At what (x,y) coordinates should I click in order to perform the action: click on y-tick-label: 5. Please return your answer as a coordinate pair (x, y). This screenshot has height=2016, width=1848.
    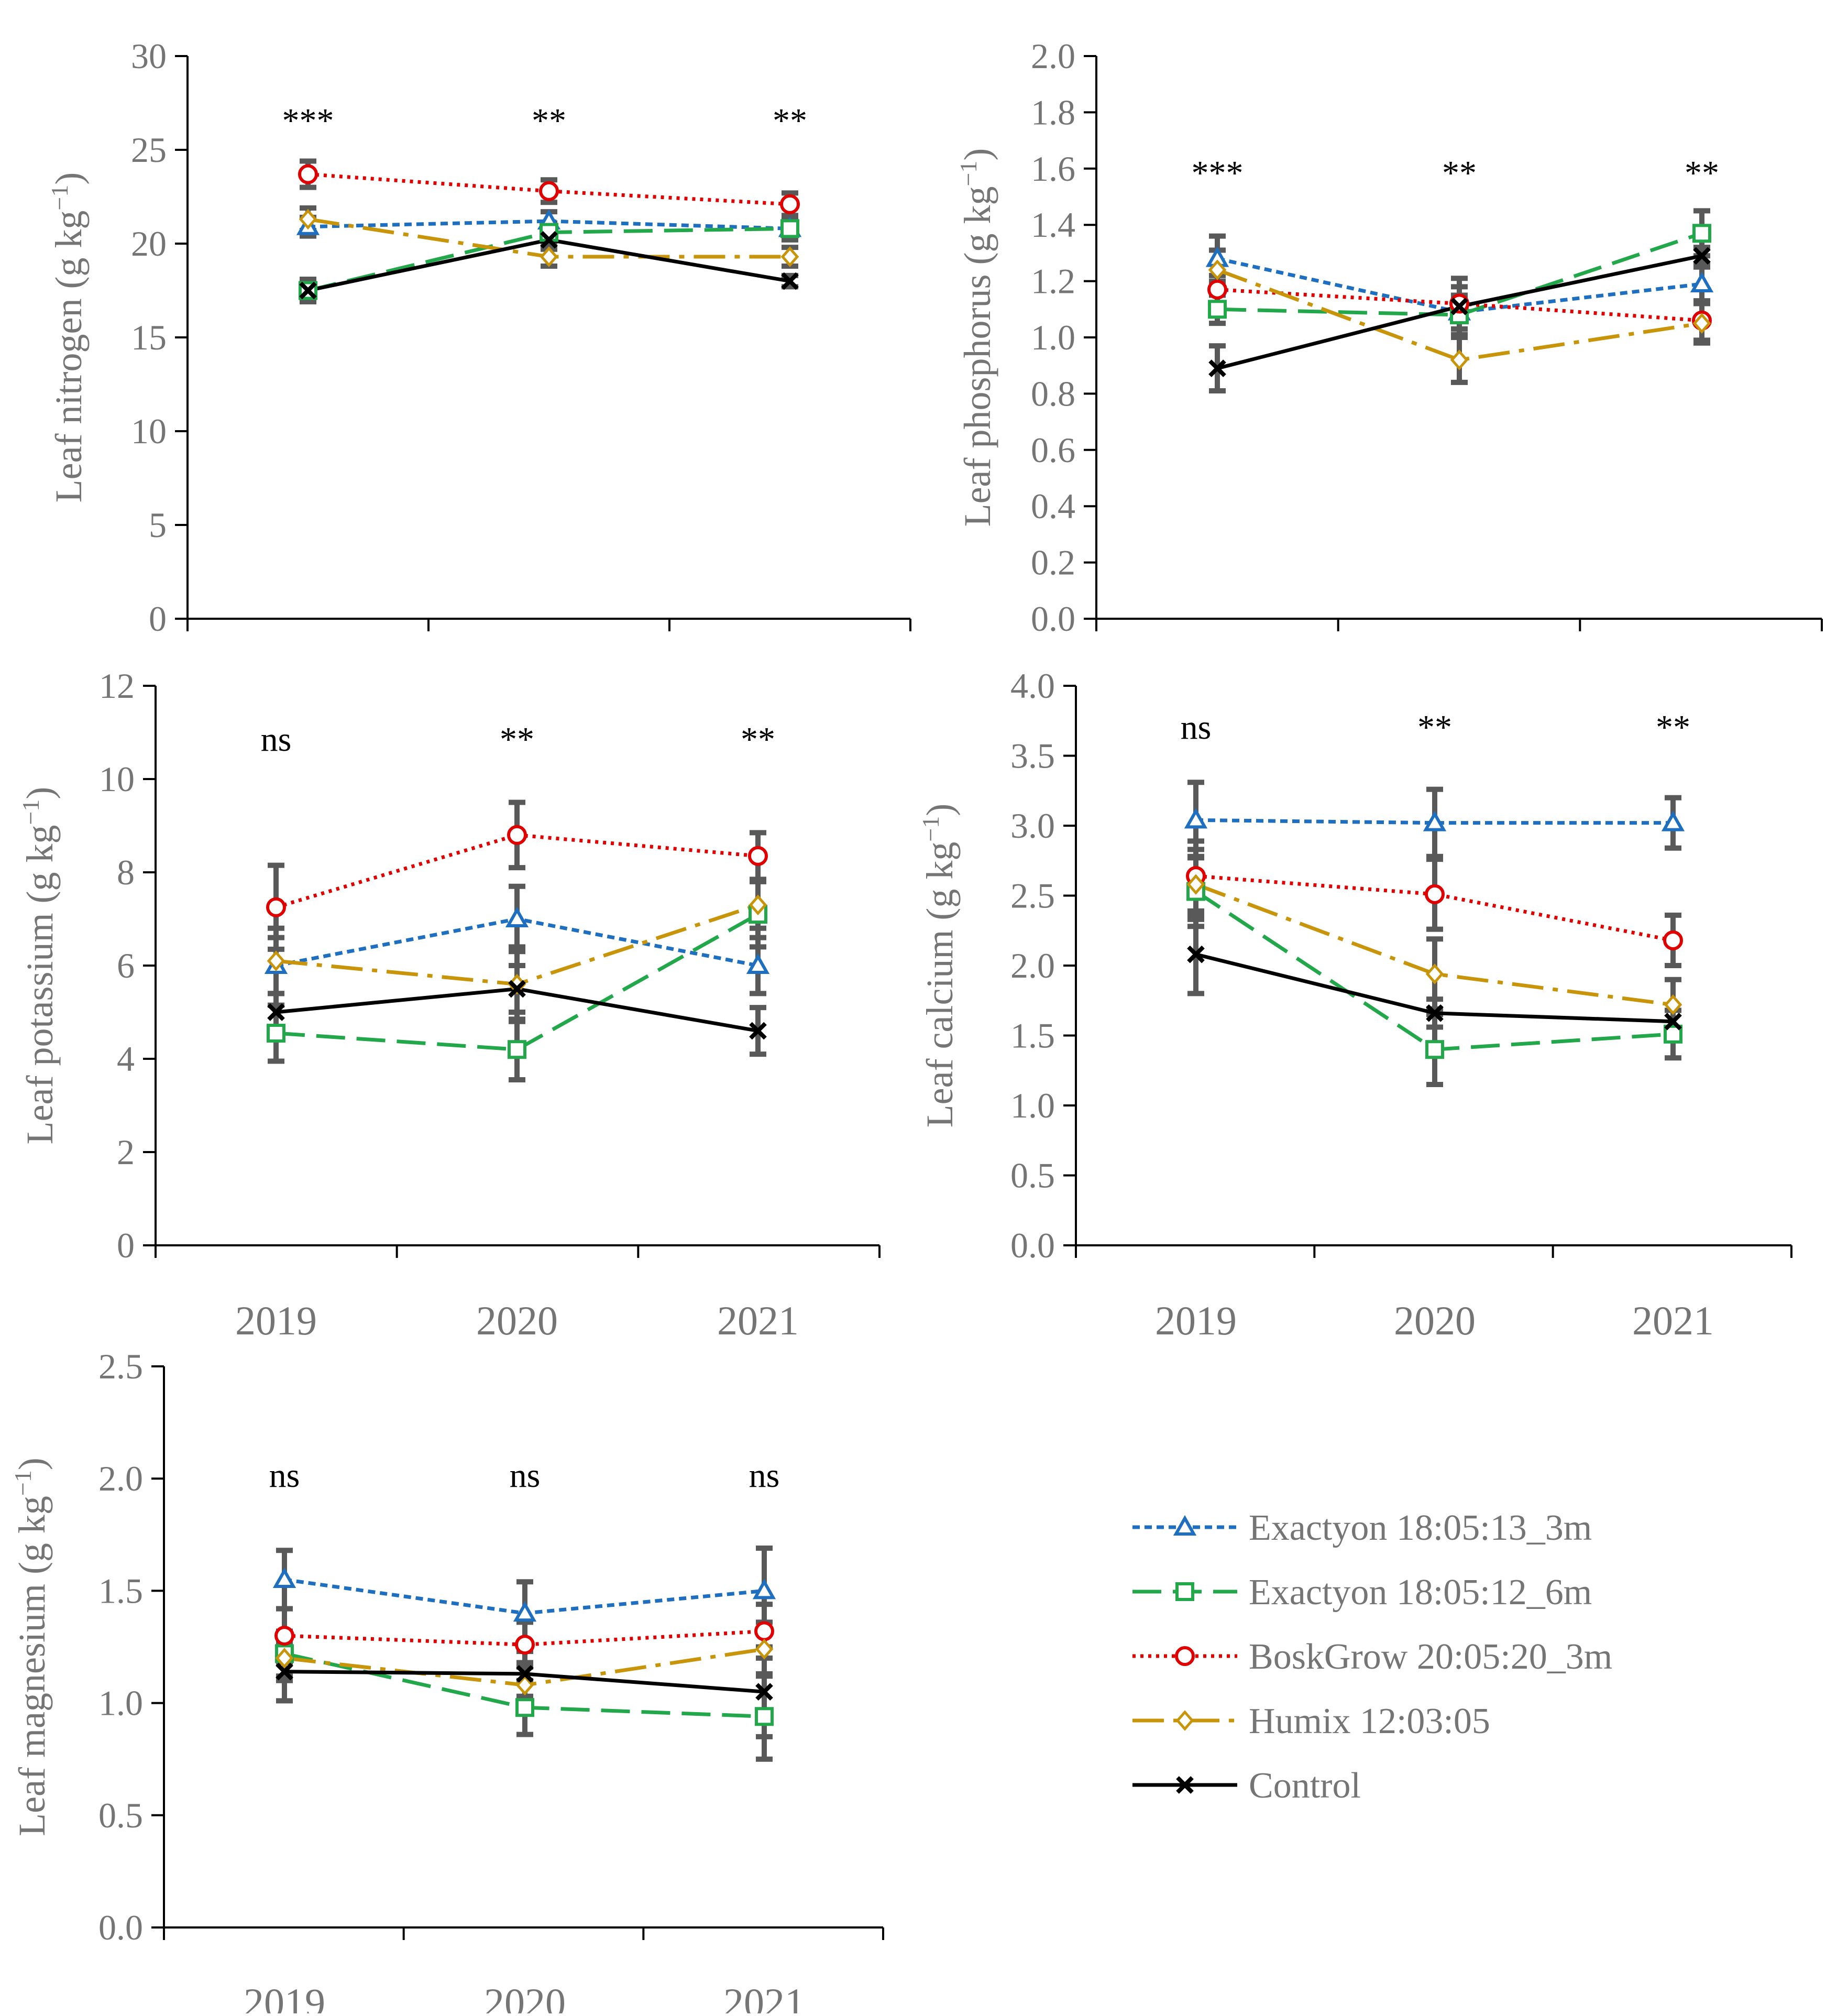
    Looking at the image, I should click on (158, 525).